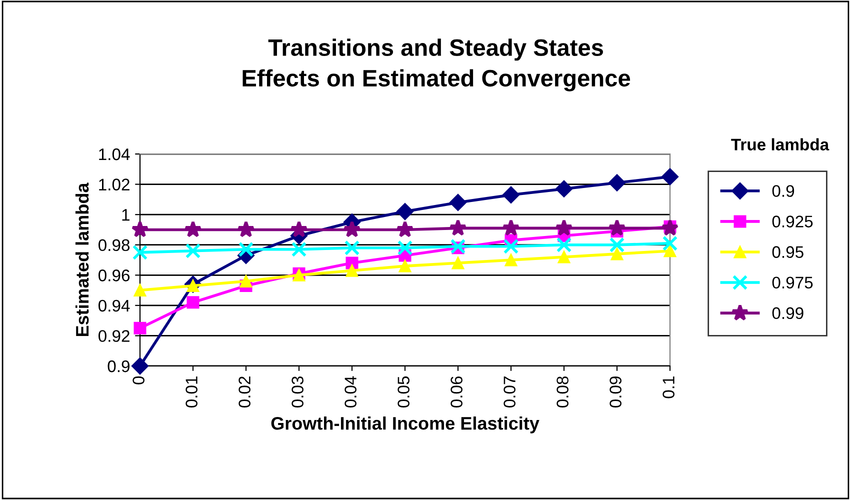  What do you see at coordinates (510, 392) in the screenshot?
I see `x-tick-label: 0.07` at bounding box center [510, 392].